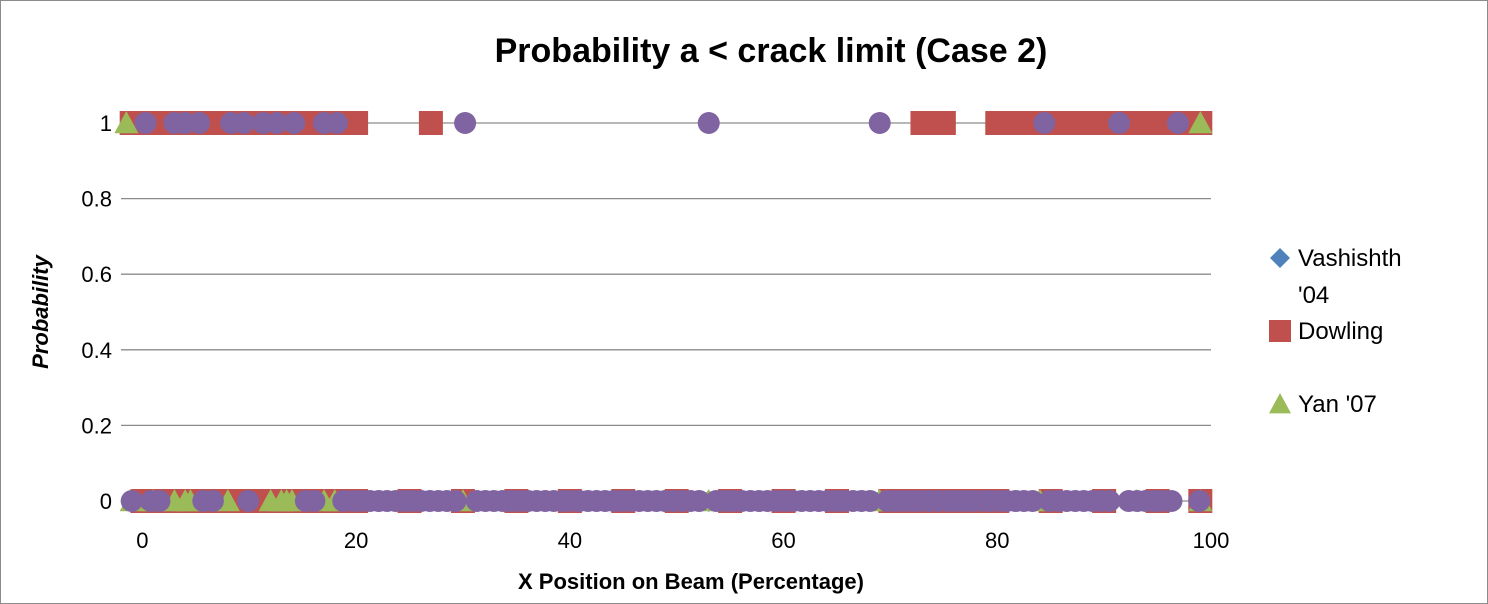 The width and height of the screenshot is (1488, 604). Describe the element at coordinates (570, 540) in the screenshot. I see `x-tick-label: 40` at that location.